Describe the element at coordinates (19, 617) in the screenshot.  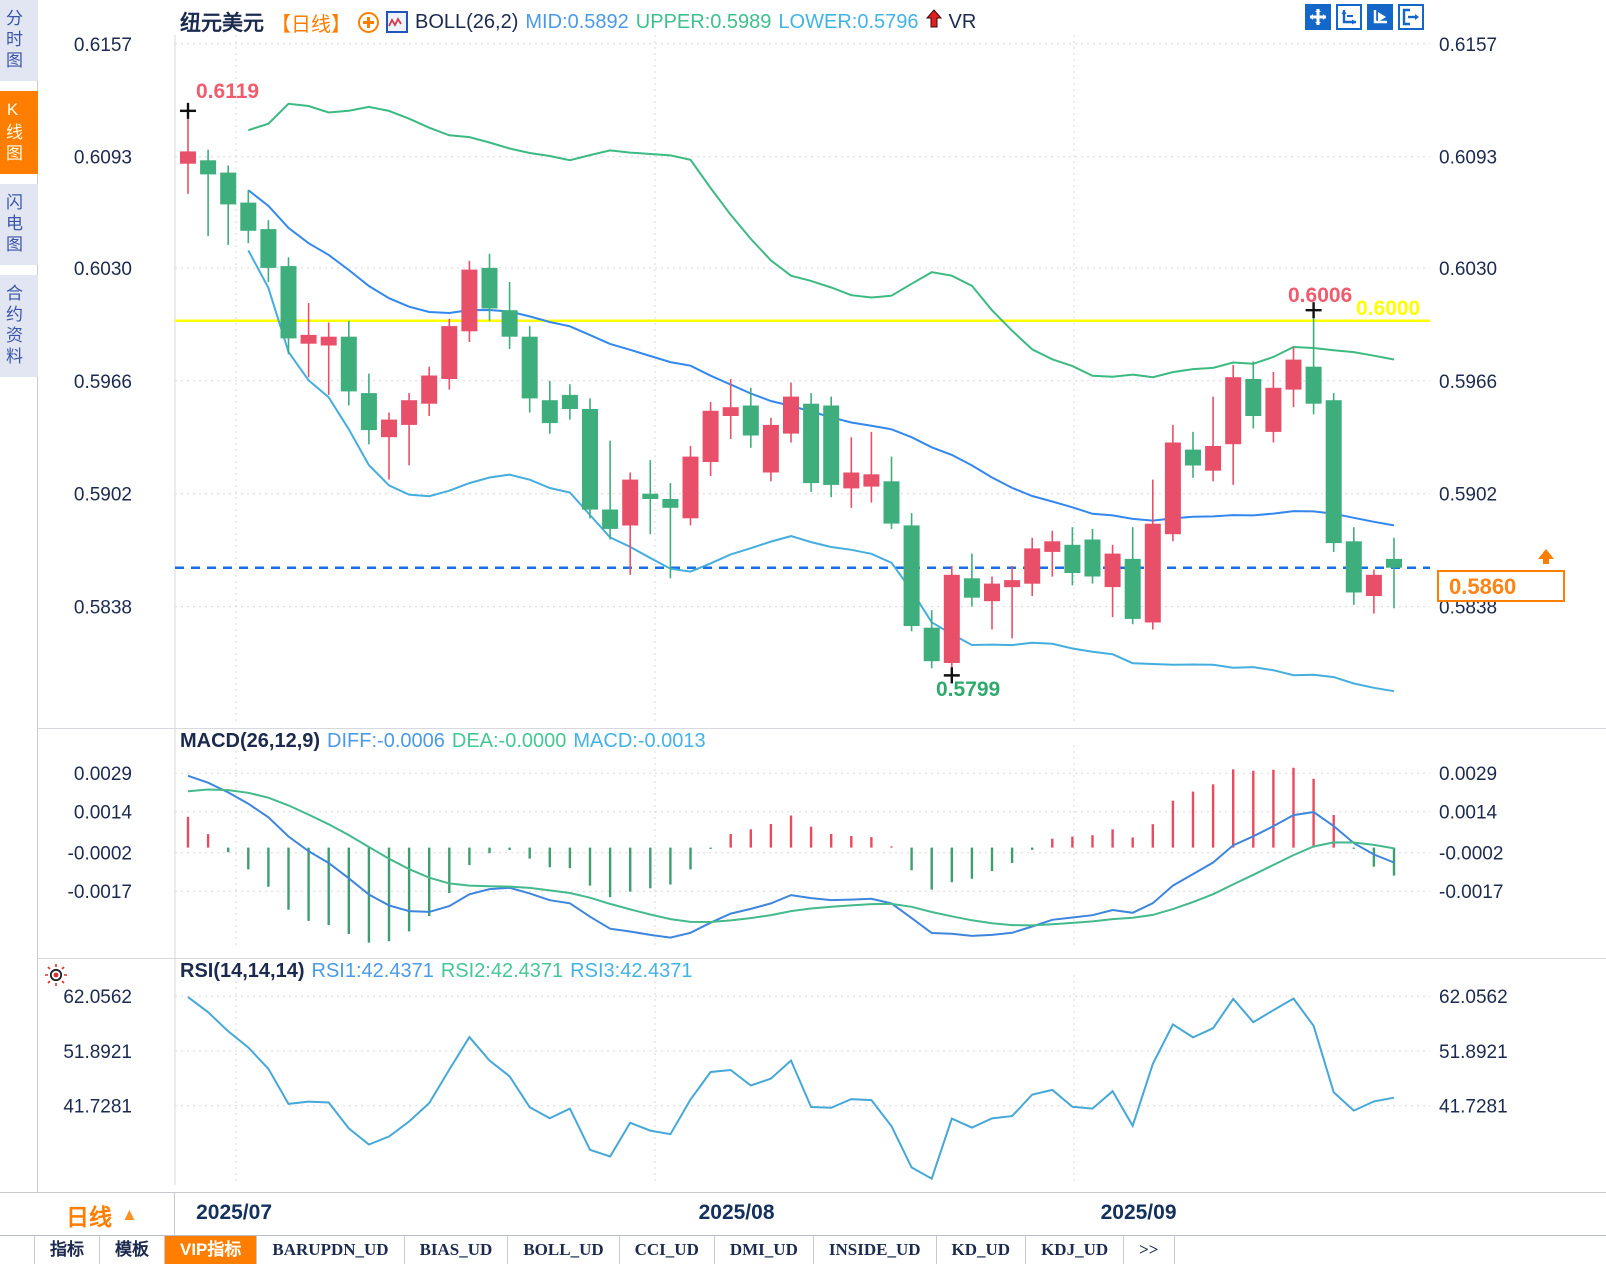
I see `left-tab-strip: 分时图 K线图闪电图合约资料` at that location.